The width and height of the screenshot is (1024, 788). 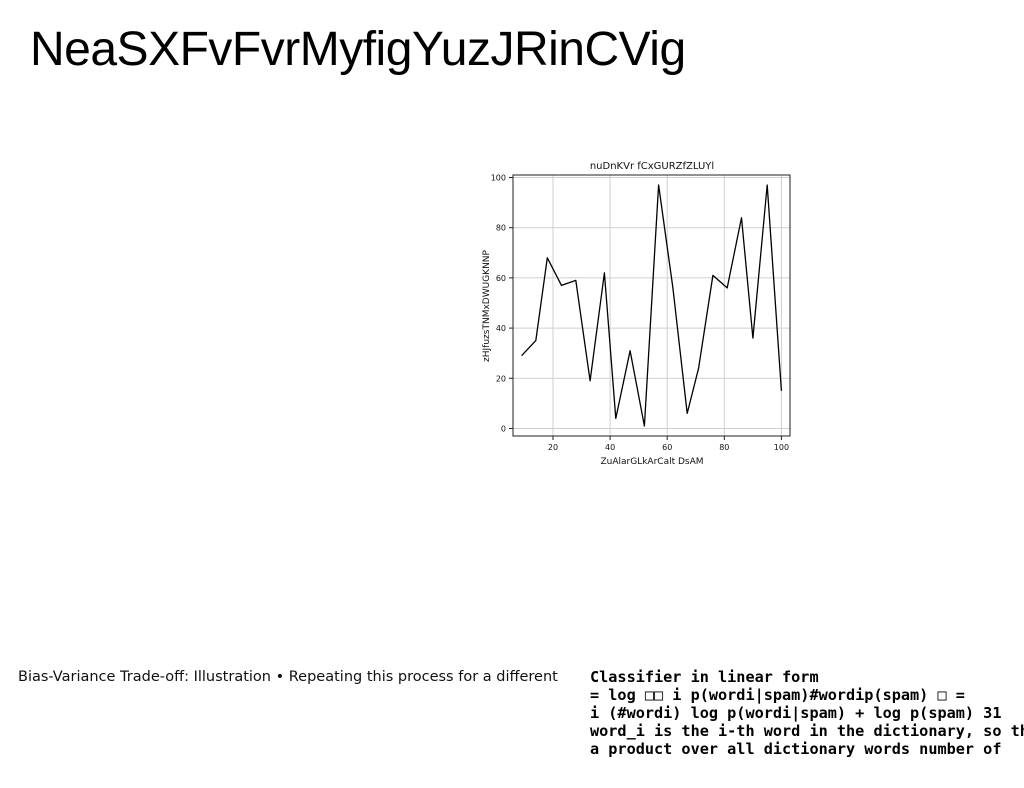 I want to click on page-title: NeaSXFvFvrMyfigYuzJRinCVig, so click(x=358, y=49).